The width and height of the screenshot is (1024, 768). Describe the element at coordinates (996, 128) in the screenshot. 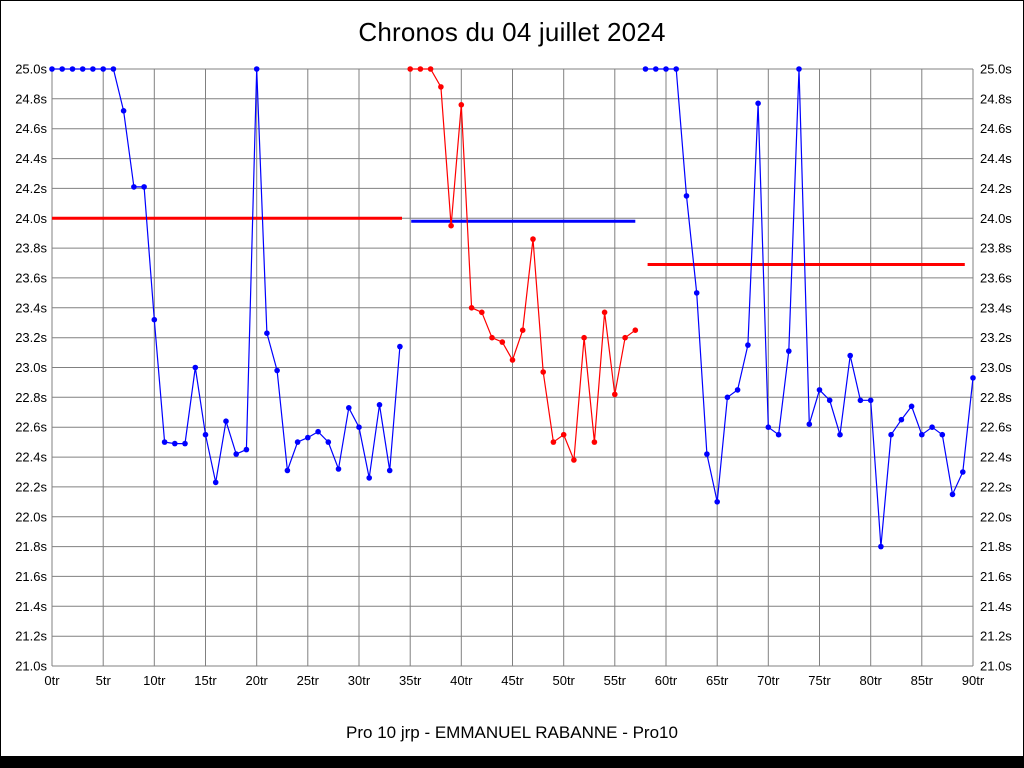

I see `y-tick-label-right: 24.6s` at that location.